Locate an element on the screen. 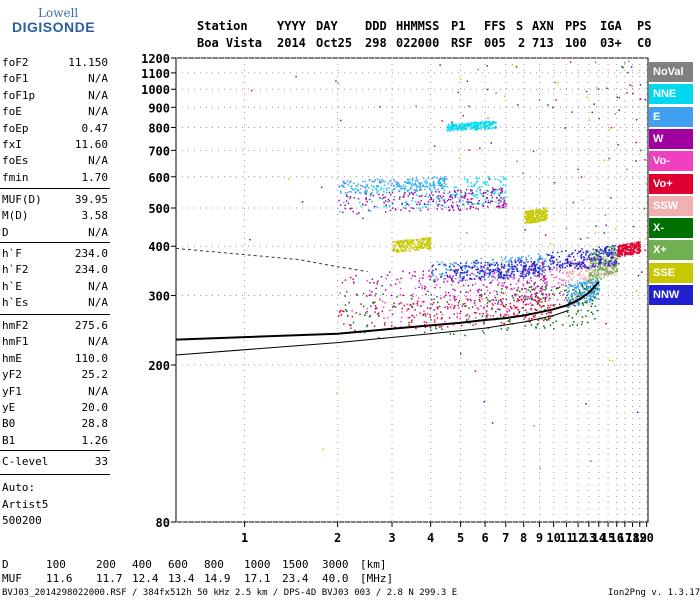  param-name: h`F is located at coordinates (12, 253).